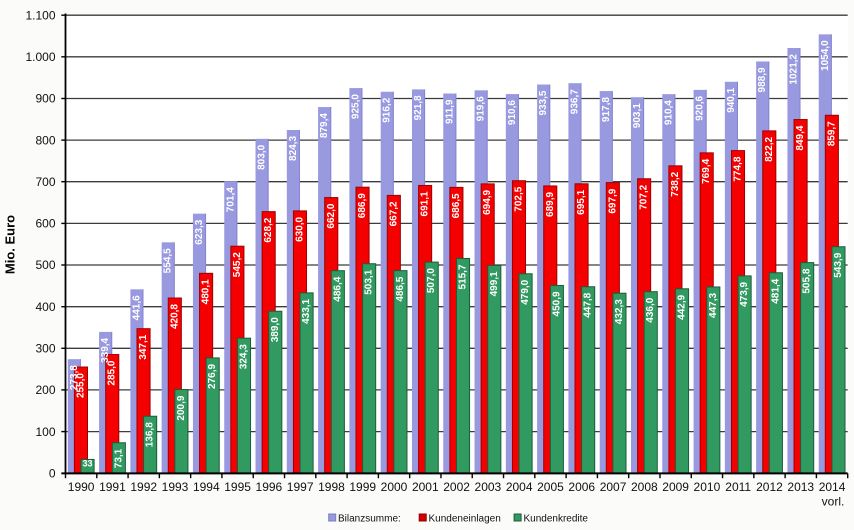 The image size is (854, 530). I want to click on svg-text: 916,2, so click(387, 109).